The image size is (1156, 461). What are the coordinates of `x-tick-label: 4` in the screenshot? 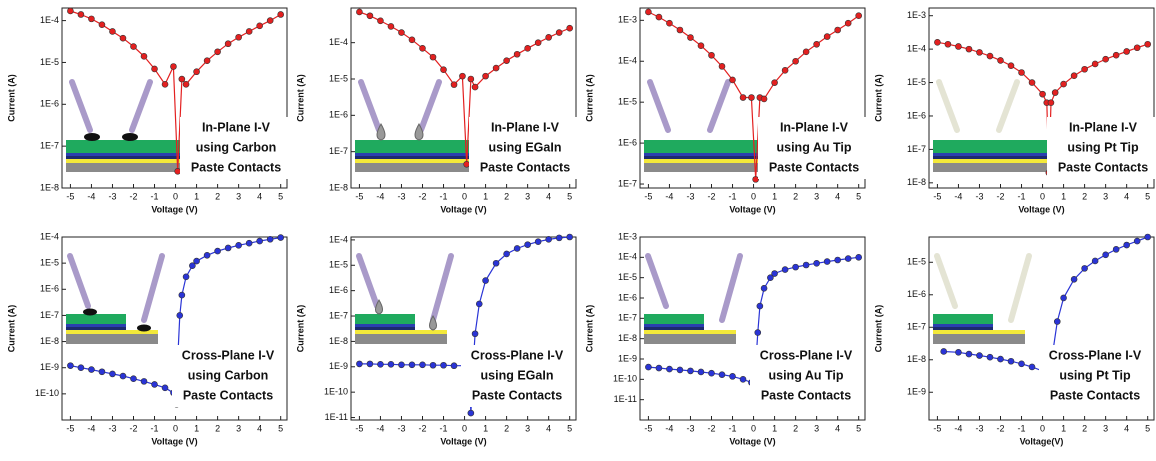 It's located at (837, 428).